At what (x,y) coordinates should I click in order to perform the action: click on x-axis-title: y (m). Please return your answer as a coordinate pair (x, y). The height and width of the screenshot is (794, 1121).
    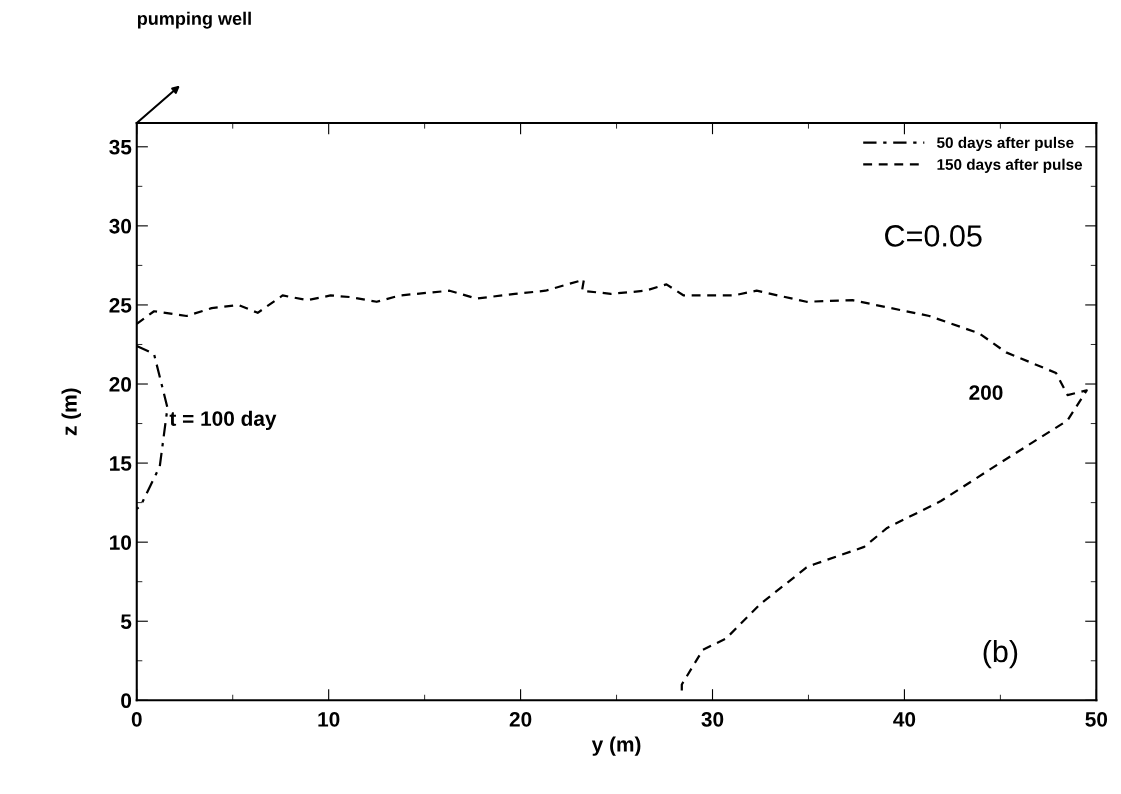
    Looking at the image, I should click on (616, 746).